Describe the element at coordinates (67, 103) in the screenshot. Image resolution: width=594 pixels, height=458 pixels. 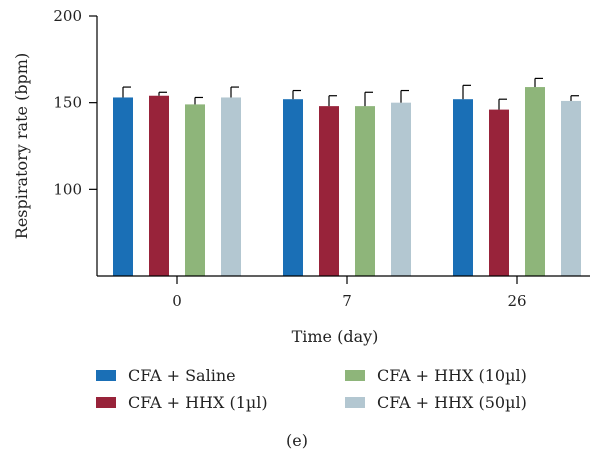
I see `y-tick-label-150: 150` at that location.